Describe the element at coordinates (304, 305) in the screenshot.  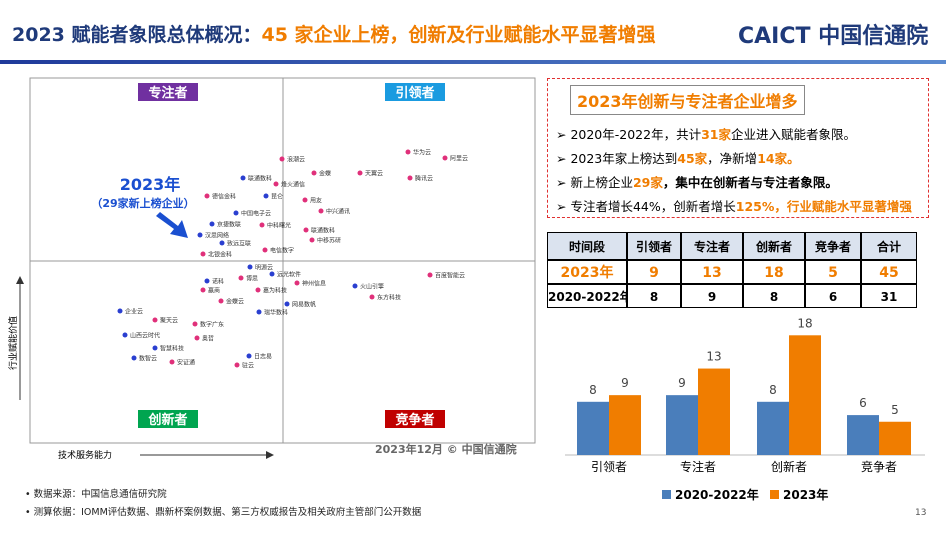
I see `company-label: 网易数帆` at that location.